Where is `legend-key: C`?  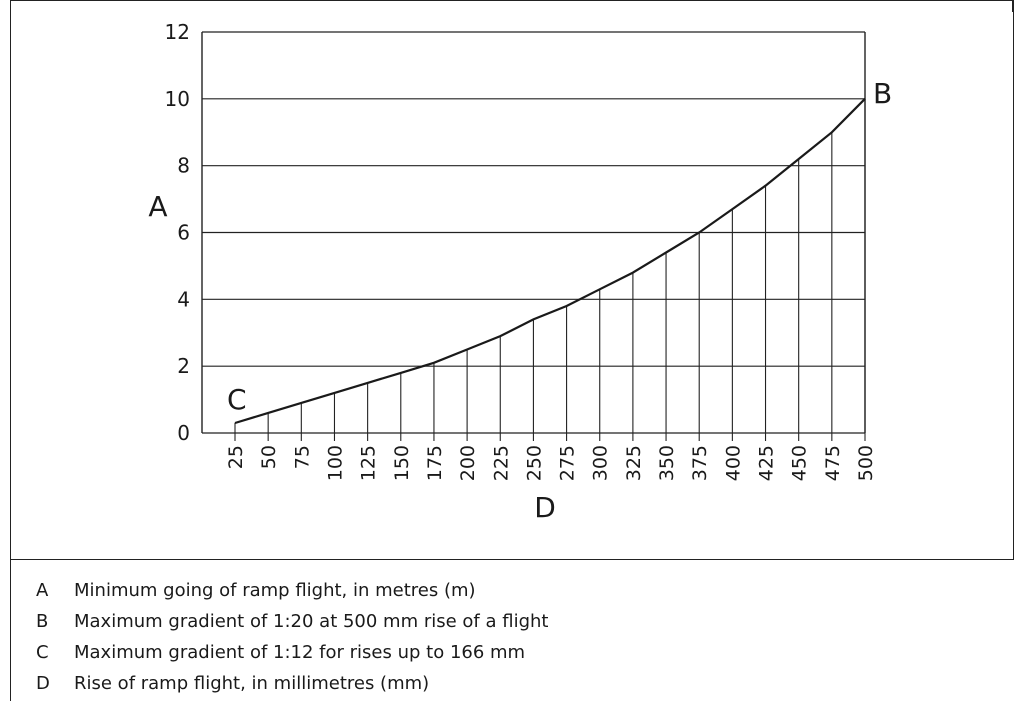
legend-key: C is located at coordinates (42, 652).